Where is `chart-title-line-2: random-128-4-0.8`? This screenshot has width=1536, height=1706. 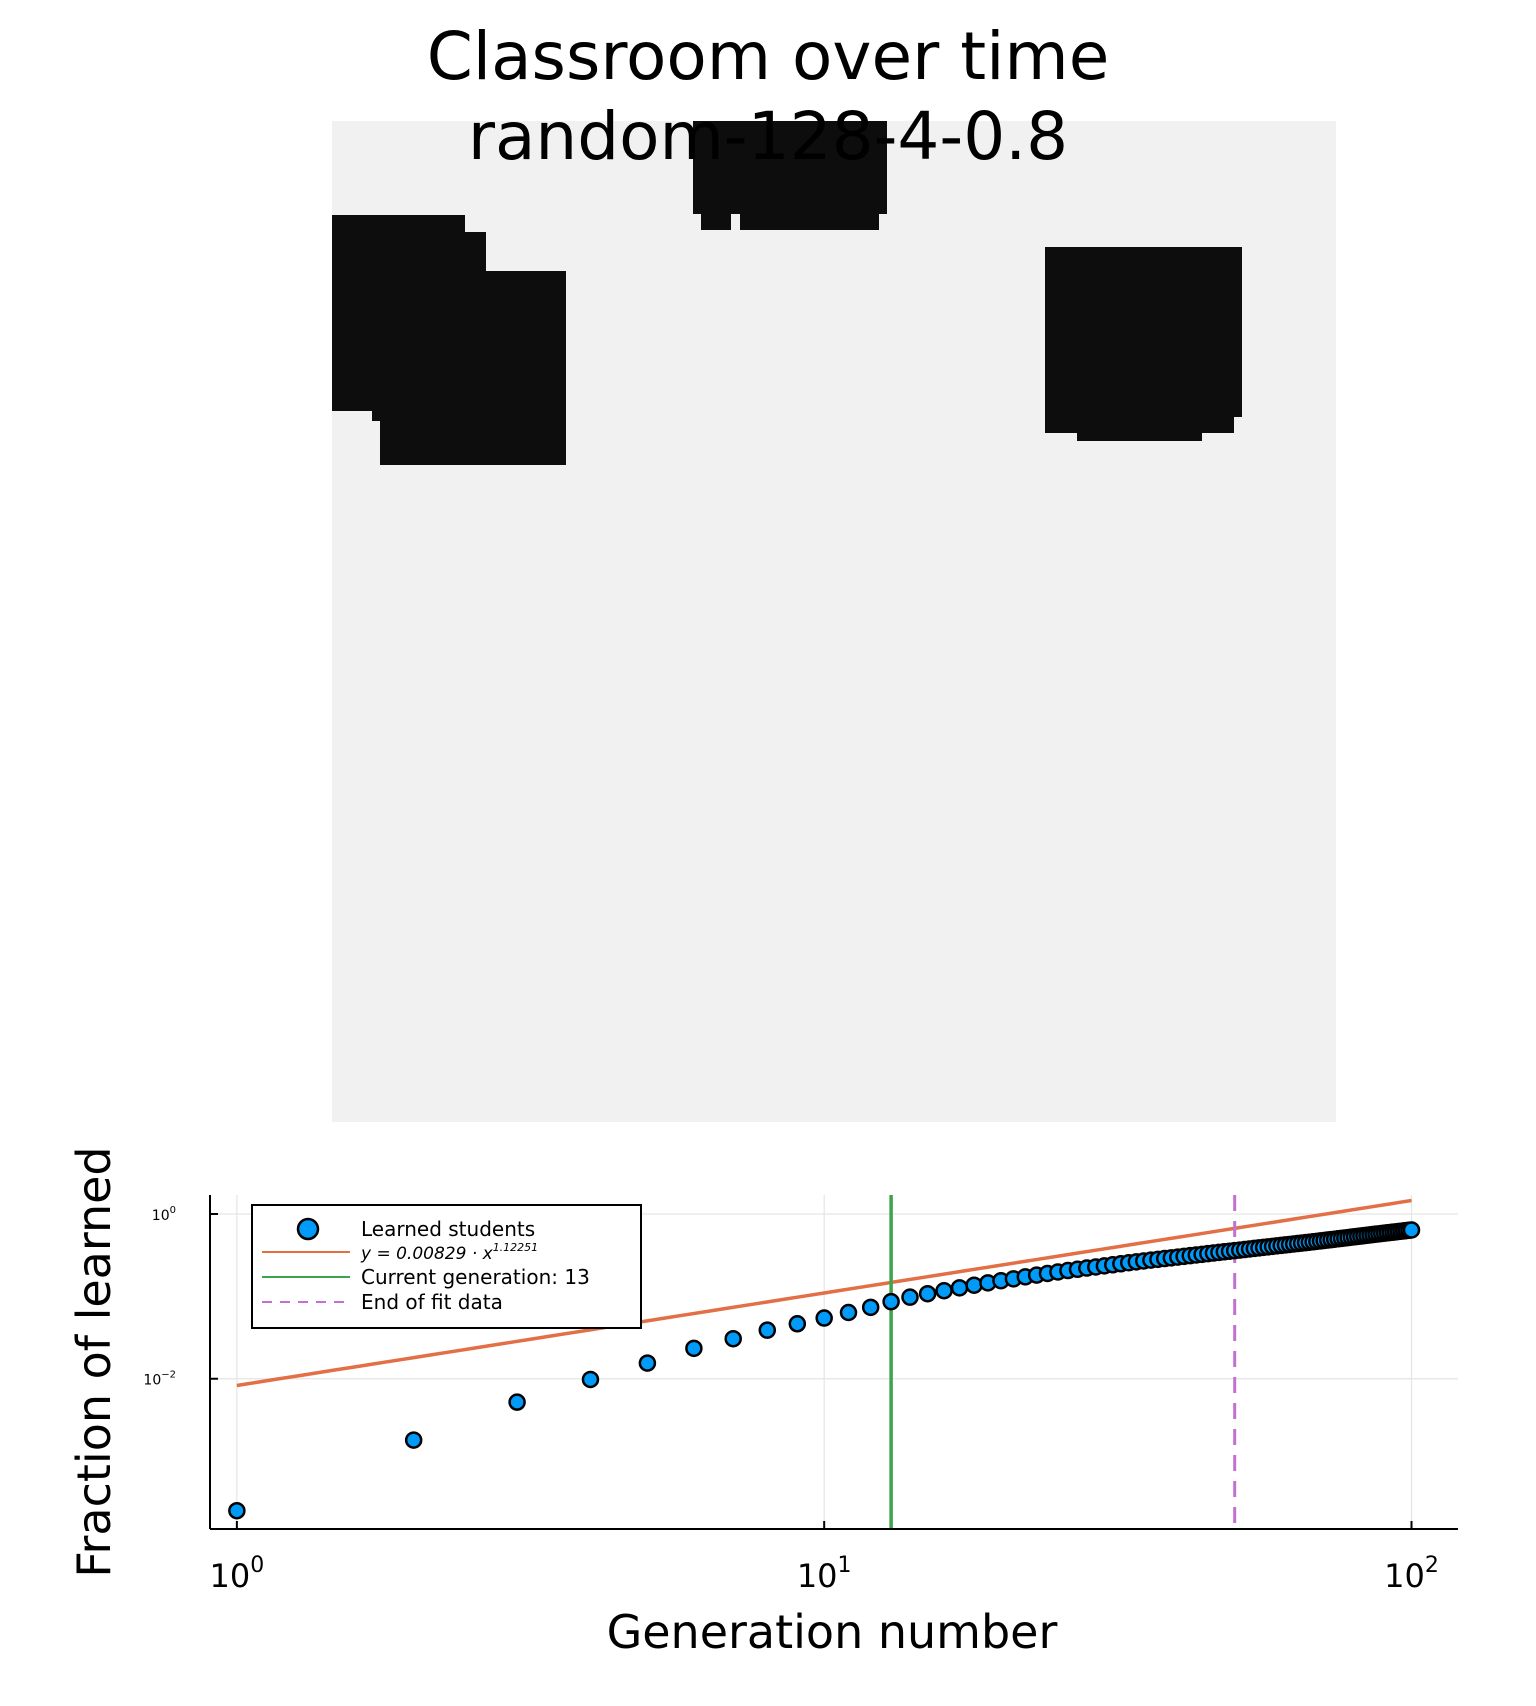 chart-title-line-2: random-128-4-0.8 is located at coordinates (768, 136).